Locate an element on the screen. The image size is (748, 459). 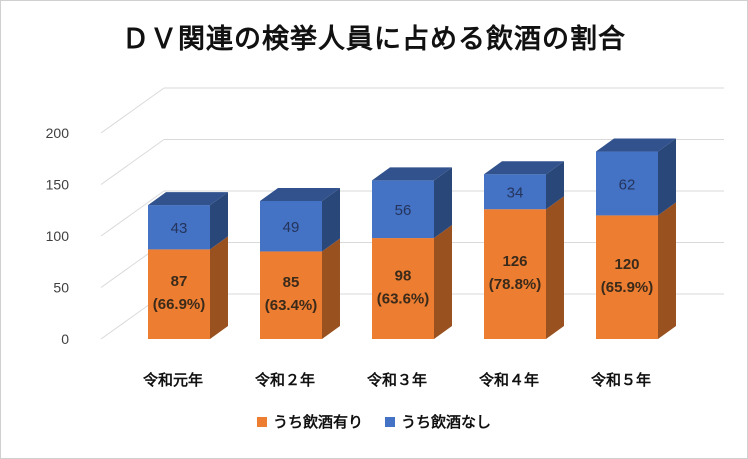
chart-title: ＤＶ関連の検挙人員に占める飲酒の割合 is located at coordinates (374, 39).